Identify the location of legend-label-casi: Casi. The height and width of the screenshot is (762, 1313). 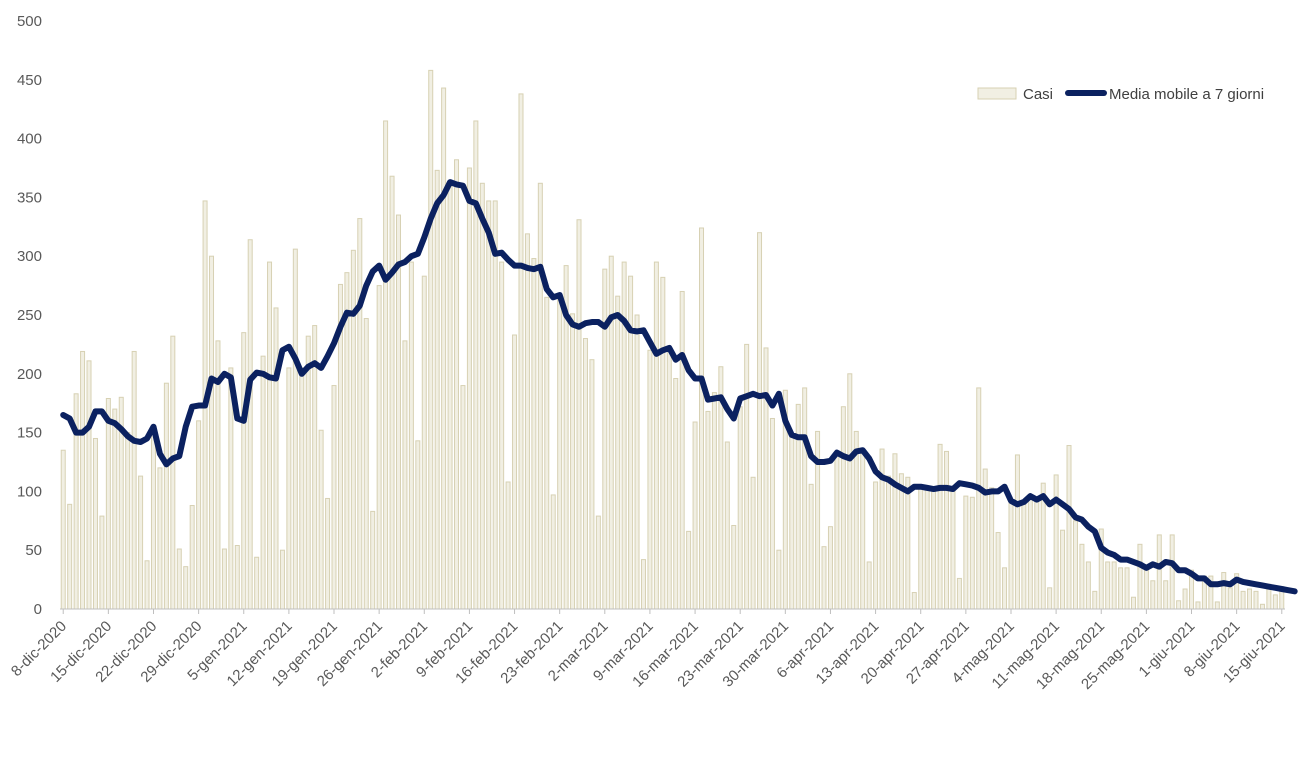
(1038, 94).